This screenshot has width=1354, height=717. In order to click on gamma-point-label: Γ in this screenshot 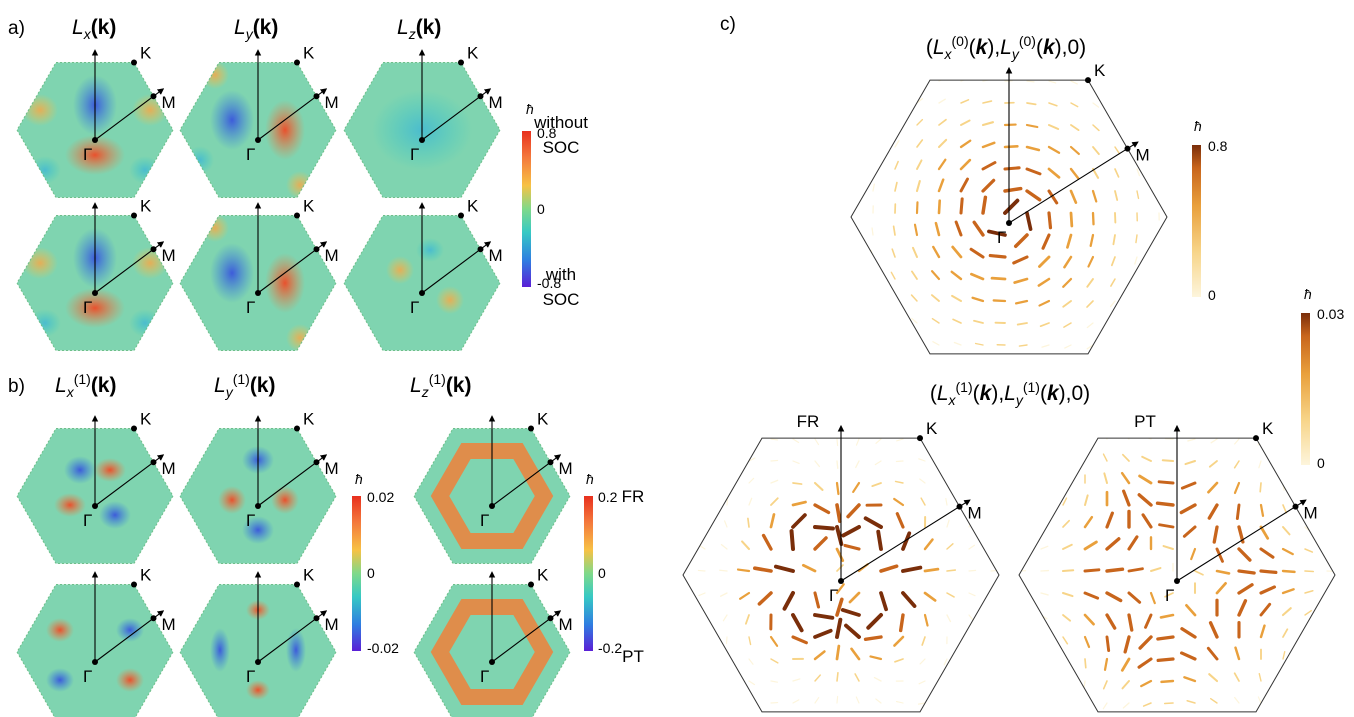, I will do `click(414, 307)`.